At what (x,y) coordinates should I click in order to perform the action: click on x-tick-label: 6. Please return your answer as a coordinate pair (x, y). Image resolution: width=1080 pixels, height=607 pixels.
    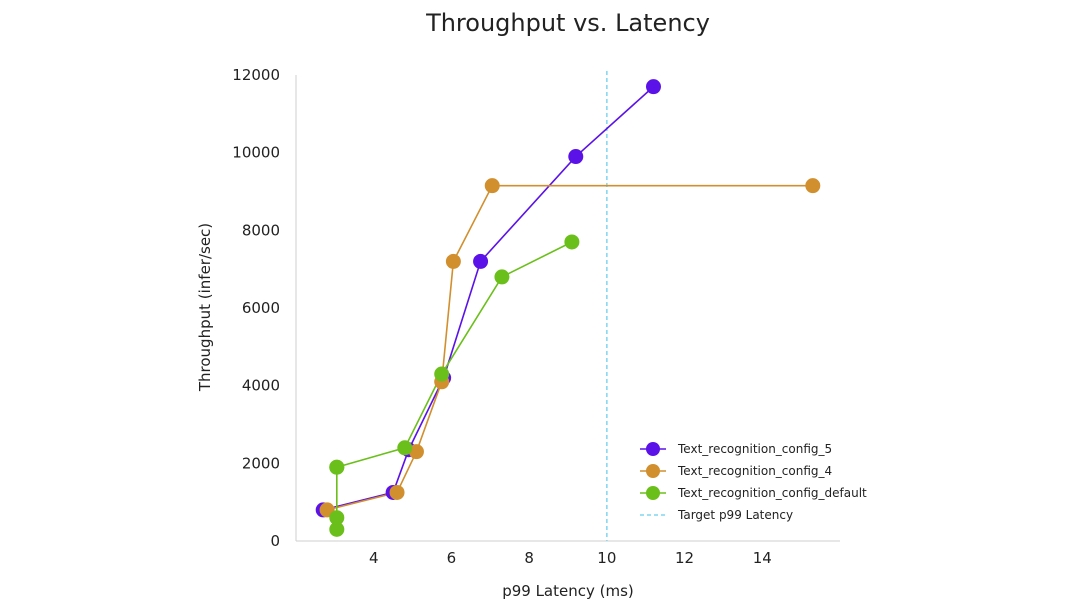
    Looking at the image, I should click on (452, 558).